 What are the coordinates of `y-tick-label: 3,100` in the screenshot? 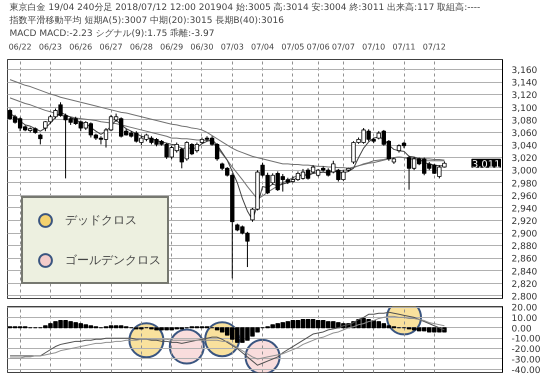 It's located at (525, 109).